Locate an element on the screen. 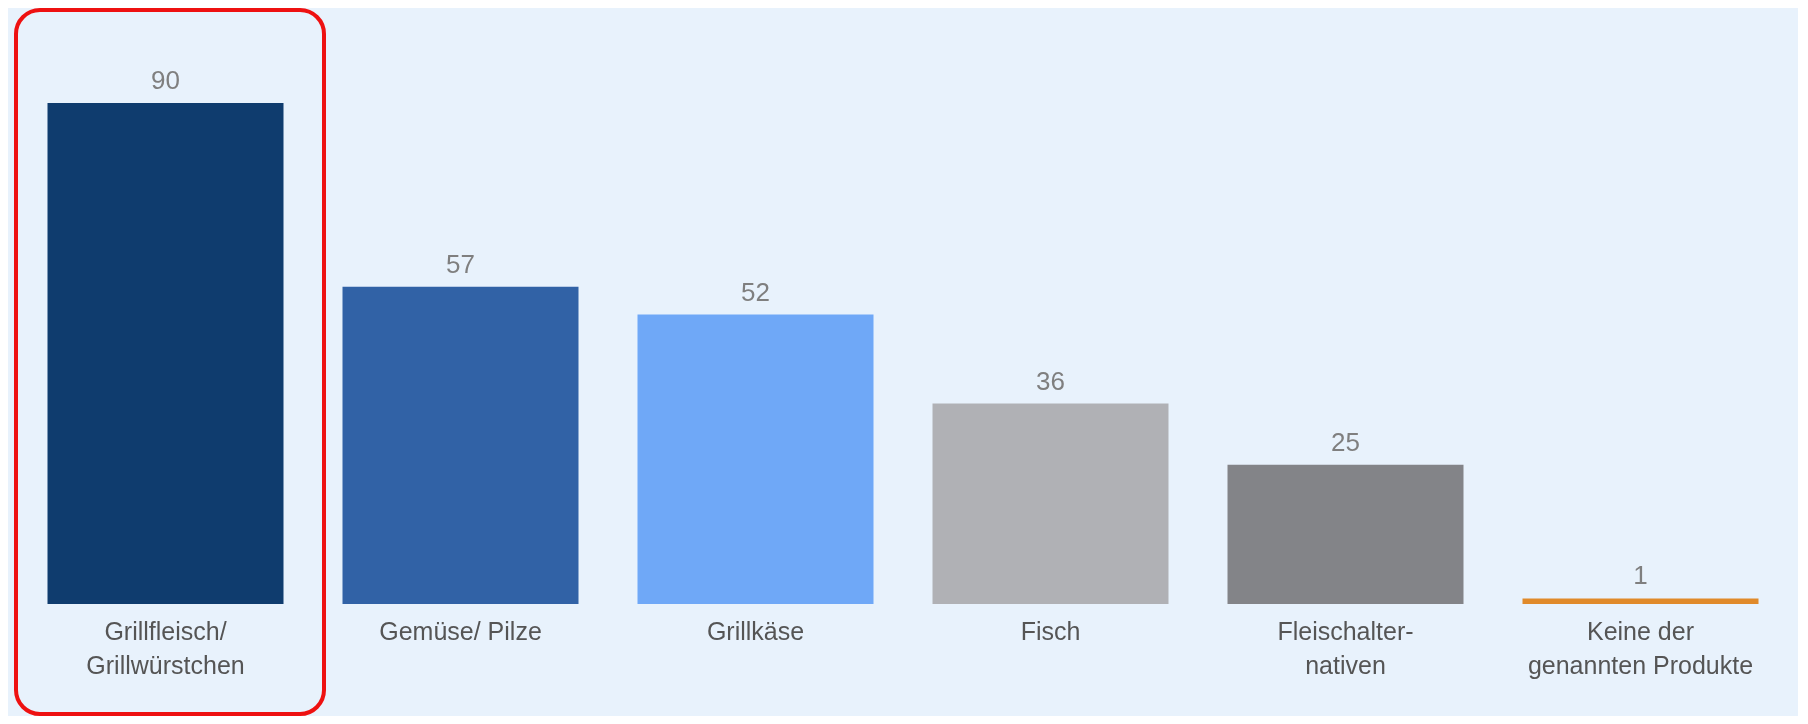 This screenshot has height=724, width=1808. data-label: 52 is located at coordinates (755, 291).